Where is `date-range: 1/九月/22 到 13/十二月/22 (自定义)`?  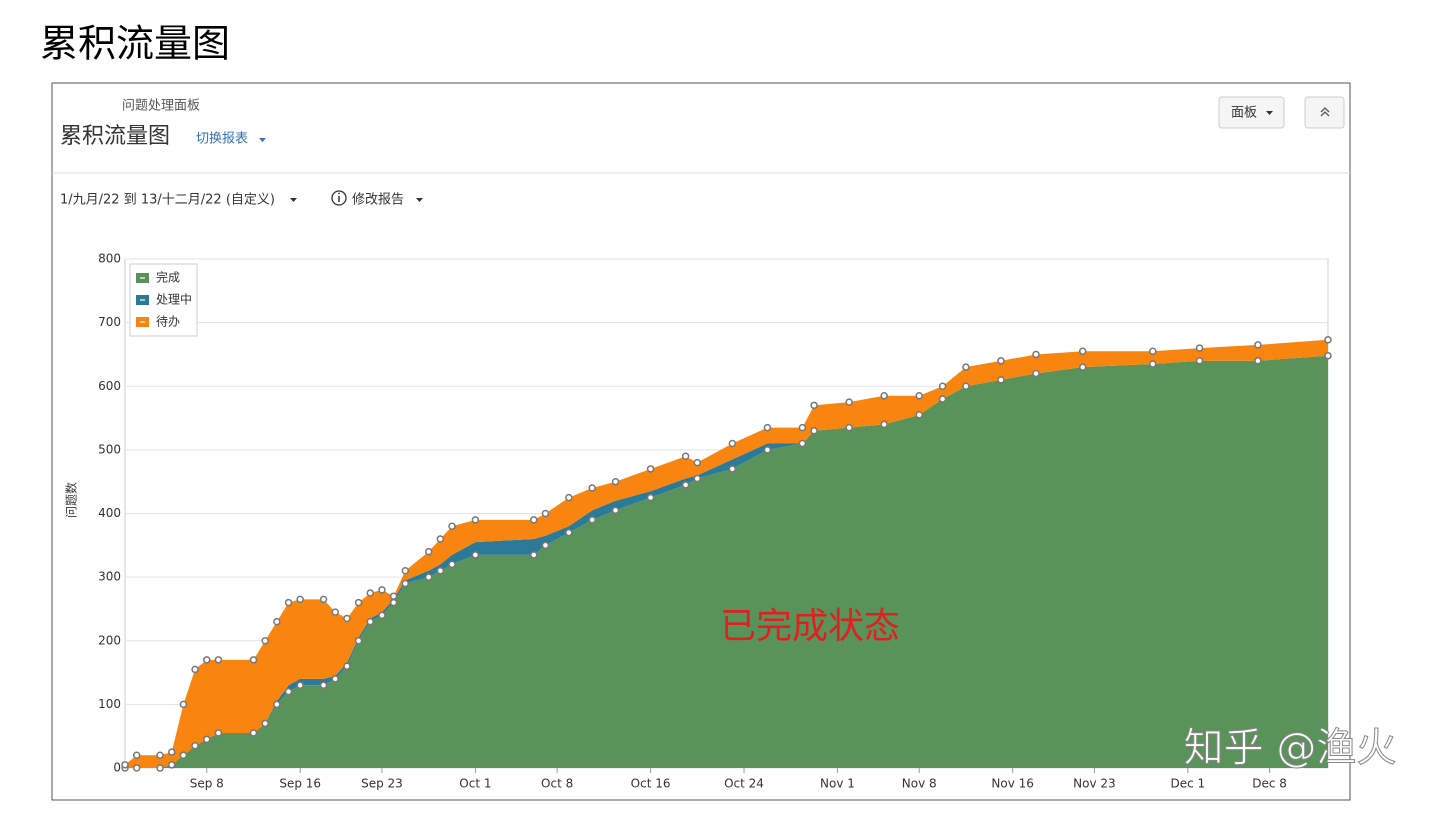 date-range: 1/九月/22 到 13/十二月/22 (自定义) is located at coordinates (167, 200).